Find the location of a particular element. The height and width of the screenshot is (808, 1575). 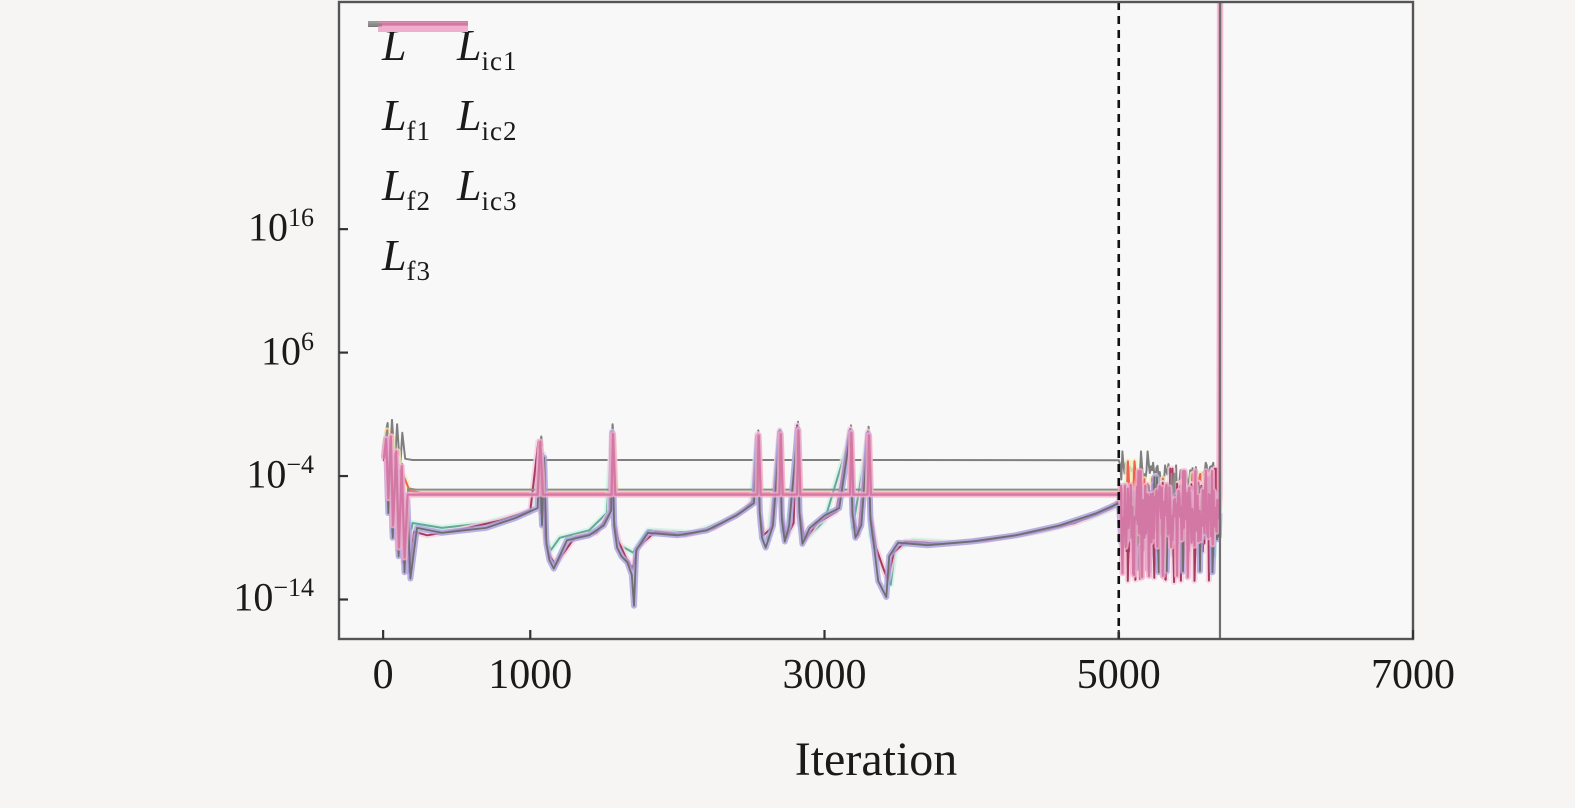

y-tick-label: 10⁻⁴ is located at coordinates (280, 473).